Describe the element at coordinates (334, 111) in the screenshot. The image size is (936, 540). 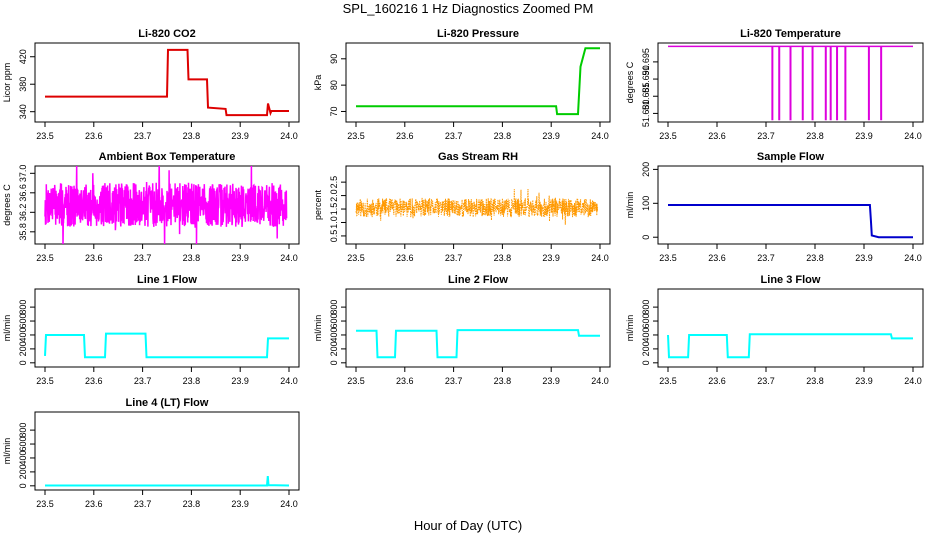
I see `y-tick-label: 70` at that location.